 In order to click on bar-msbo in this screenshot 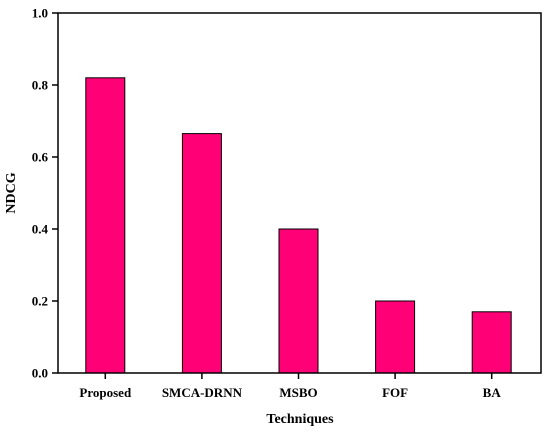, I will do `click(298, 301)`.